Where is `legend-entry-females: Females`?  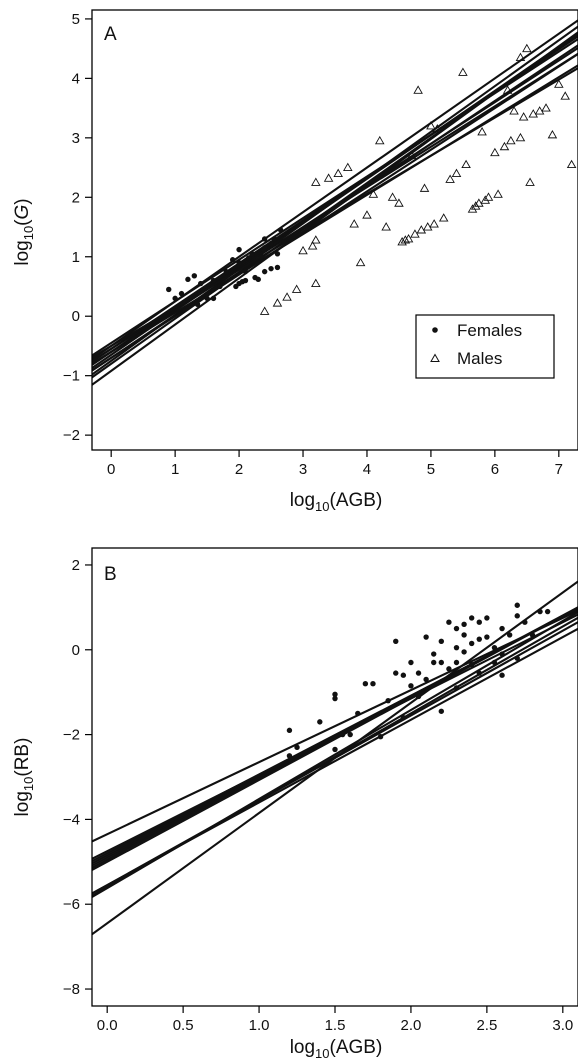
legend-entry-females: Females is located at coordinates (489, 330).